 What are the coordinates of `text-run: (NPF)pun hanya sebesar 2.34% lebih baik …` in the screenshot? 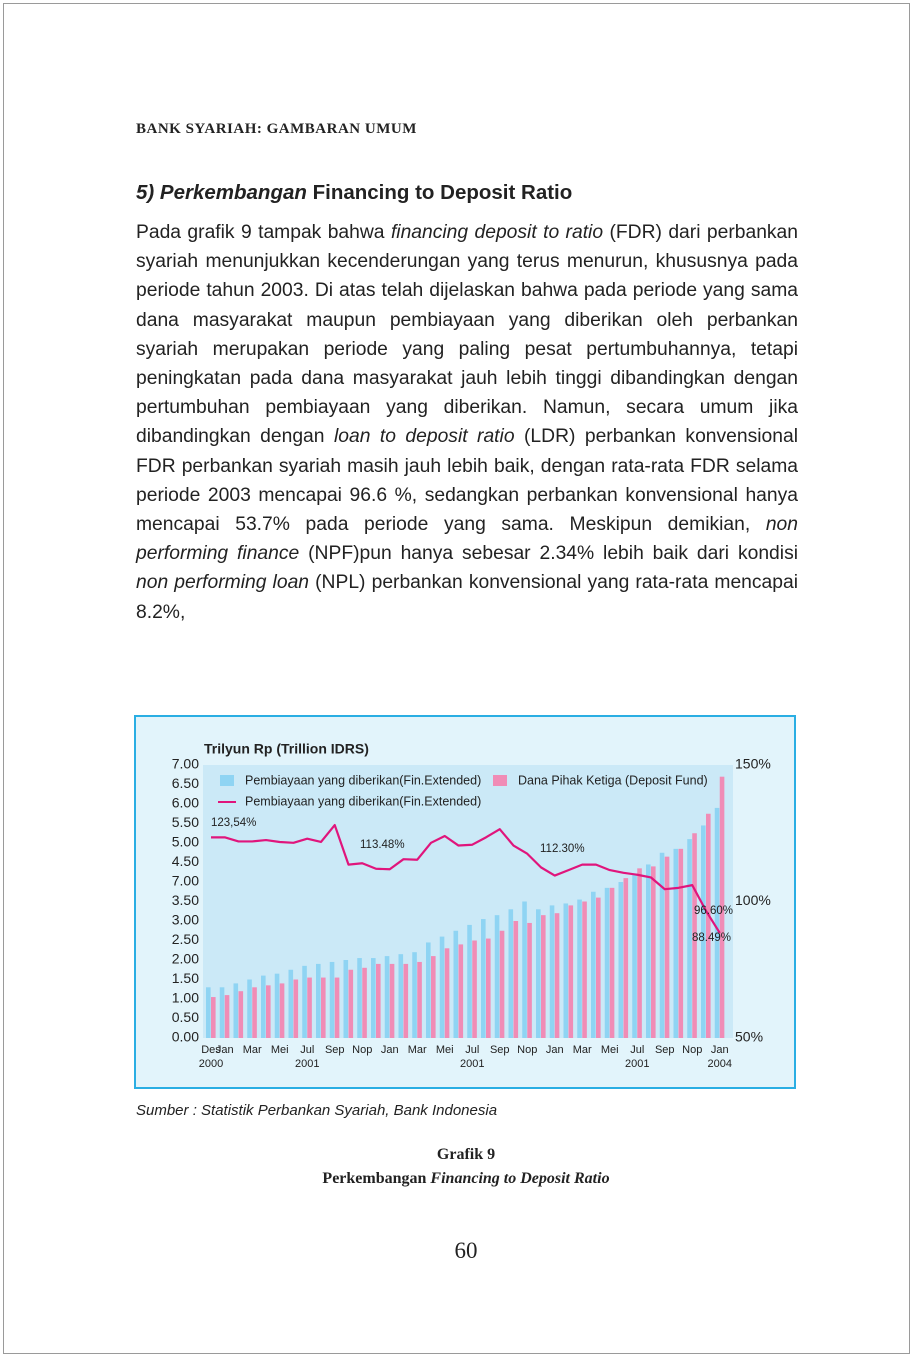 It's located at (548, 554).